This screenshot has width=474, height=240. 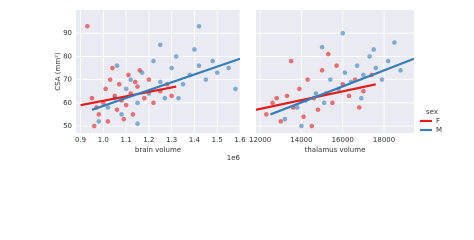 I want to click on x-tick-label: 18000, so click(x=384, y=140).